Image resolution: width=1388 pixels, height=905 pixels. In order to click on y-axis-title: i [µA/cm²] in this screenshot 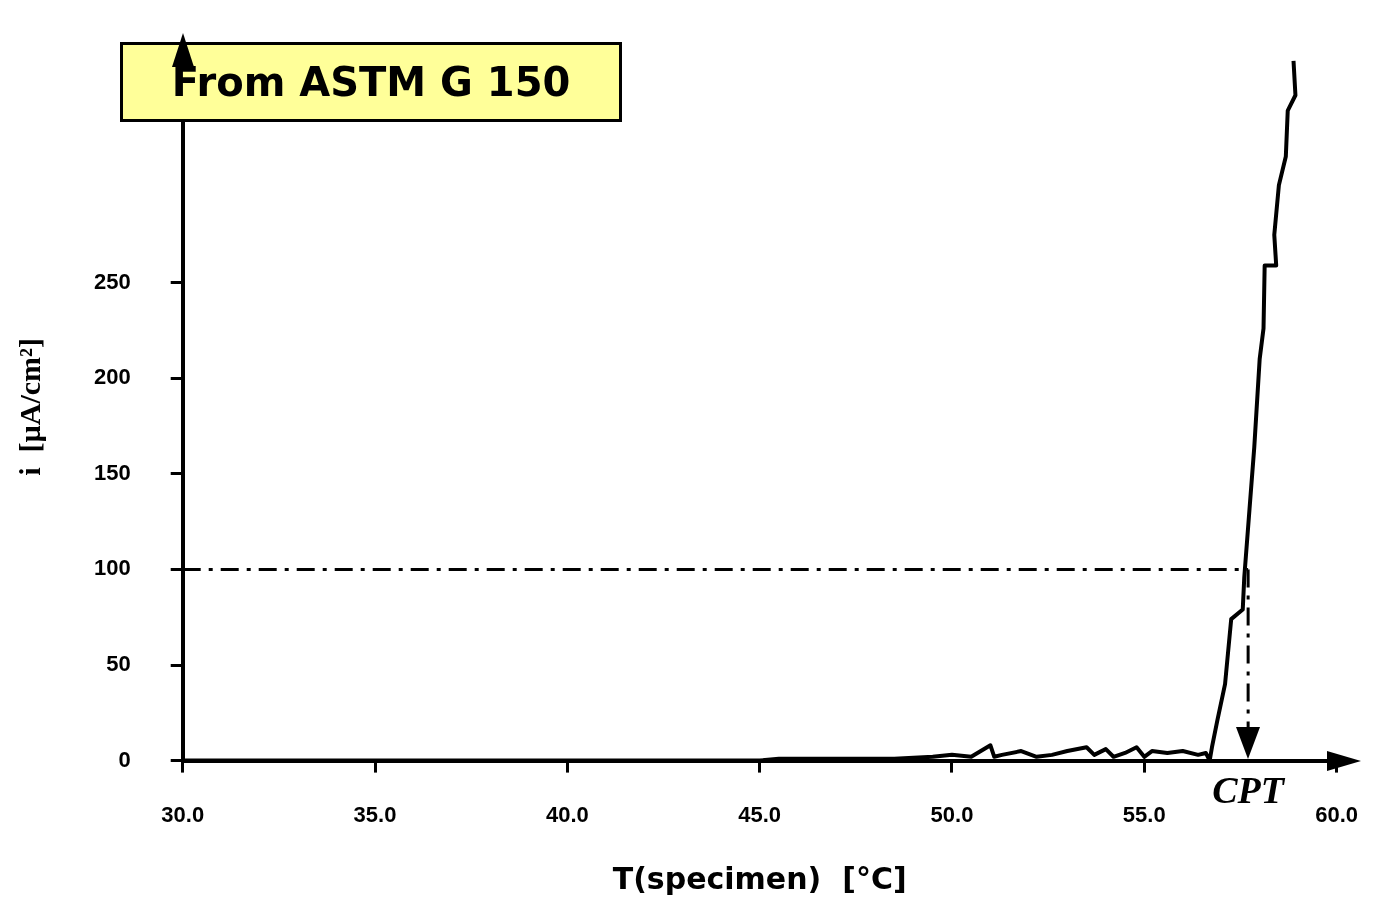, I will do `click(29, 406)`.